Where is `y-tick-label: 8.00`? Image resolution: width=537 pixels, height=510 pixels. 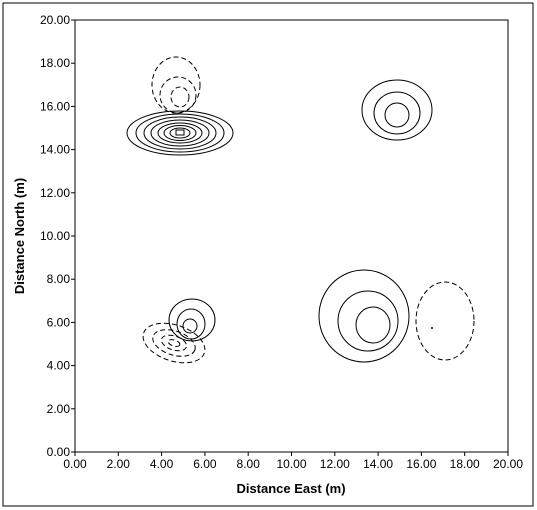
y-tick-label: 8.00 is located at coordinates (59, 279).